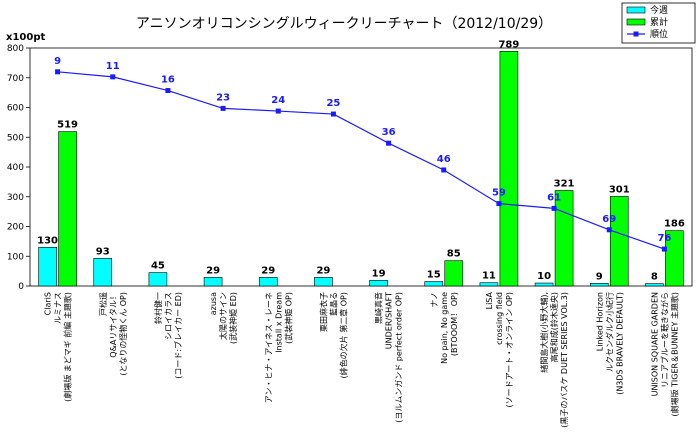  What do you see at coordinates (344, 24) in the screenshot?
I see `chart-title: アニソンオリコンシングルウィークリーチャート（2012/10/29）` at bounding box center [344, 24].